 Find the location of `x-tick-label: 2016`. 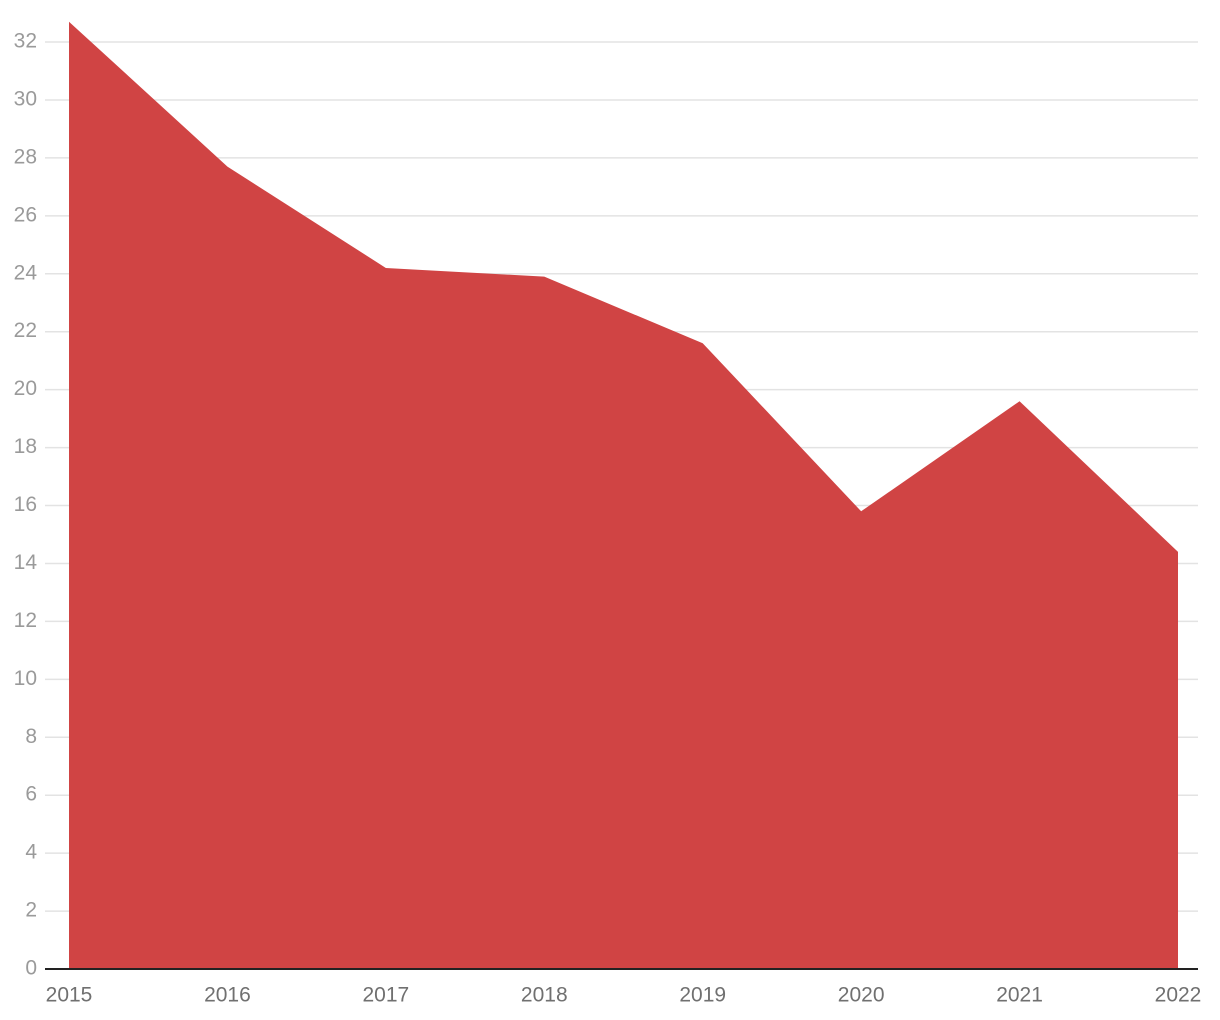

x-tick-label: 2016 is located at coordinates (227, 995).